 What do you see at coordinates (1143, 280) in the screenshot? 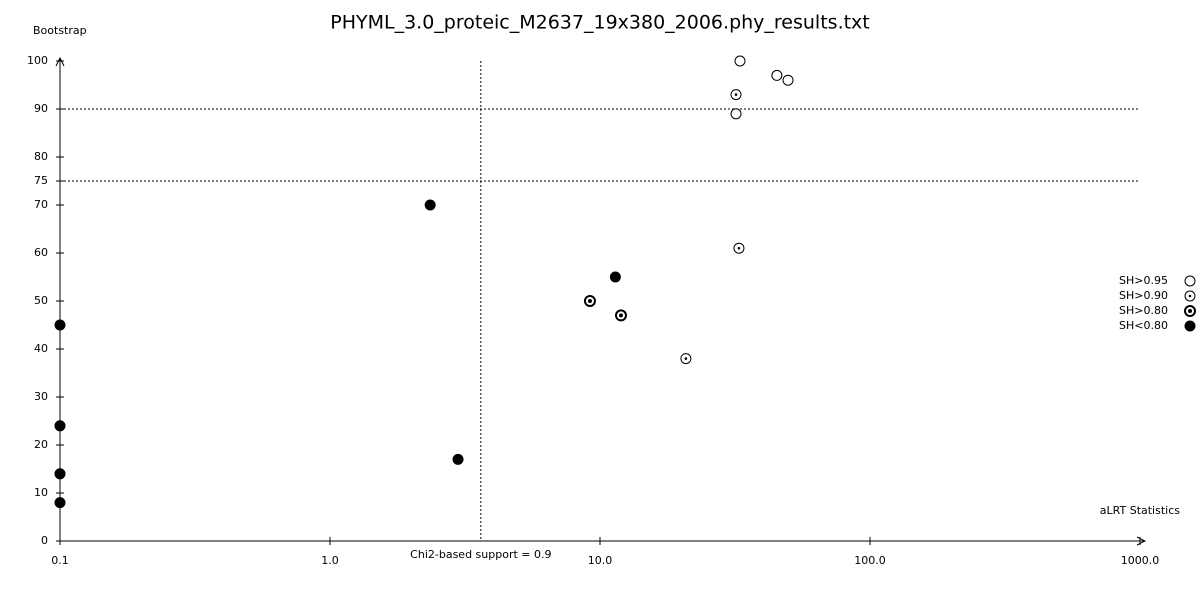
I see `legend-label: SH>0.95` at bounding box center [1143, 280].